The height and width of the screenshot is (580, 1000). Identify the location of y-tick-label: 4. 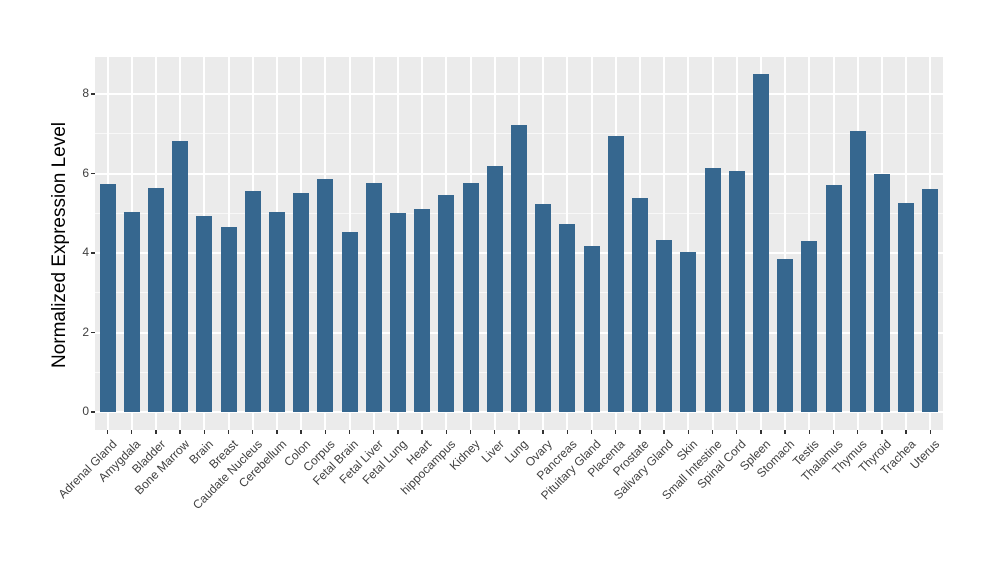
(85, 252).